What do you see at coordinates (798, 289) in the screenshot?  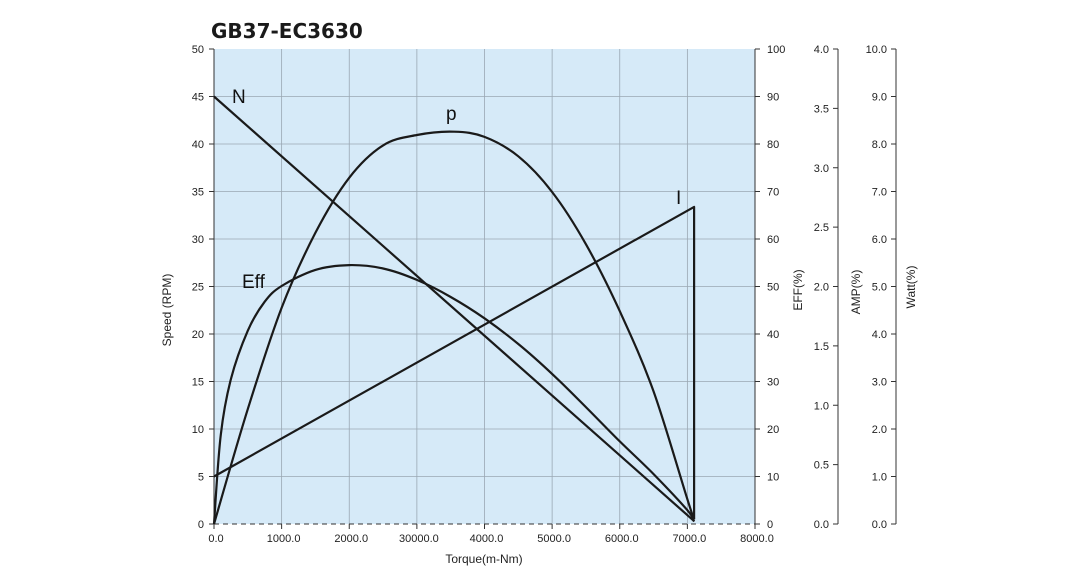 I see `eff-axis-label: EFF(%)` at bounding box center [798, 289].